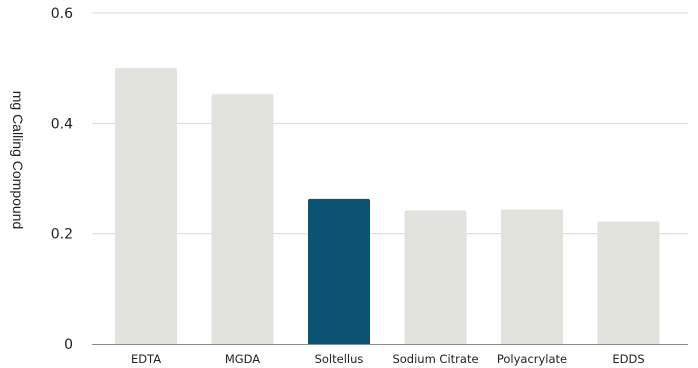 The width and height of the screenshot is (698, 368). I want to click on x-tick-label: EDDS, so click(628, 359).